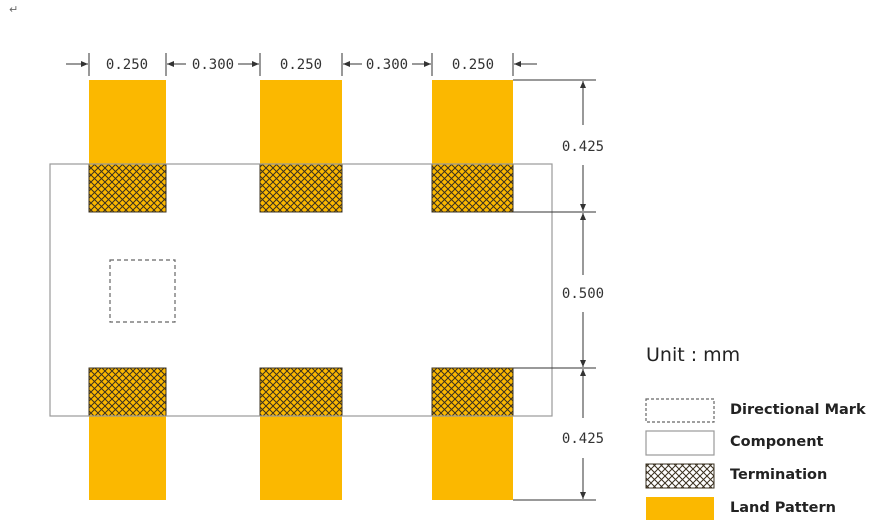 Image resolution: width=885 pixels, height=521 pixels. Describe the element at coordinates (779, 475) in the screenshot. I see `legend-label-termination: Termination` at that location.